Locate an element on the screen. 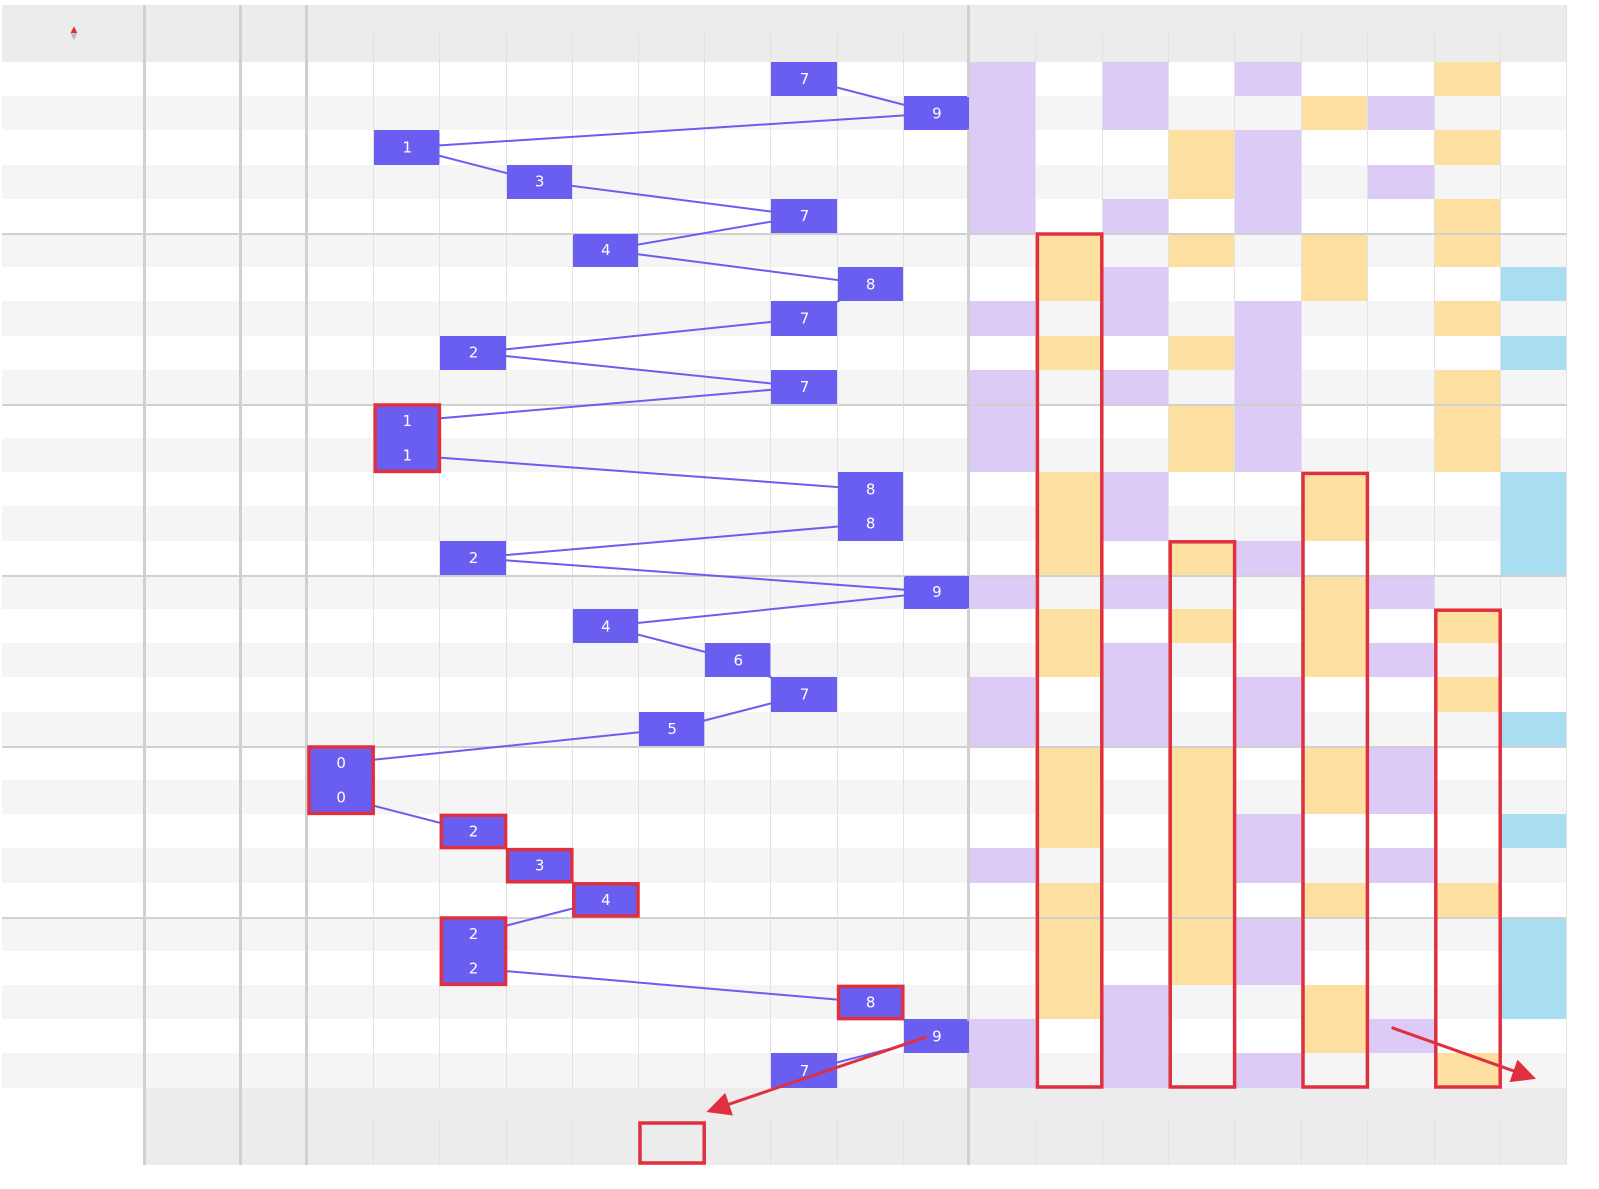  period-header: ▲ ▼ is located at coordinates (74, 33).